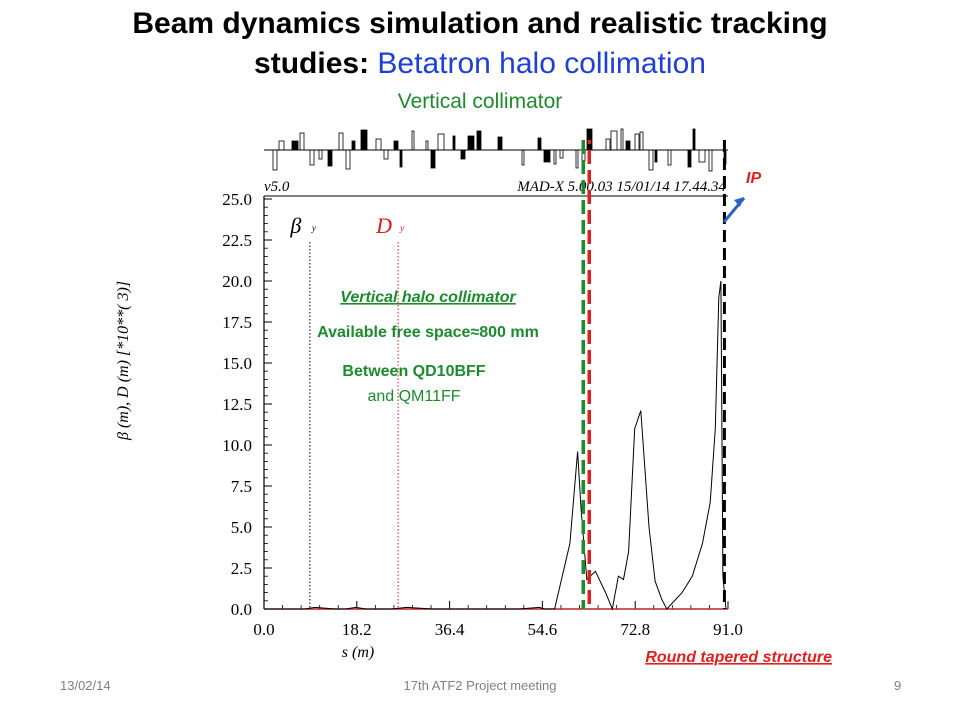 The height and width of the screenshot is (720, 960). Describe the element at coordinates (413, 371) in the screenshot. I see `between-label-1: Between QD10BFF` at that location.